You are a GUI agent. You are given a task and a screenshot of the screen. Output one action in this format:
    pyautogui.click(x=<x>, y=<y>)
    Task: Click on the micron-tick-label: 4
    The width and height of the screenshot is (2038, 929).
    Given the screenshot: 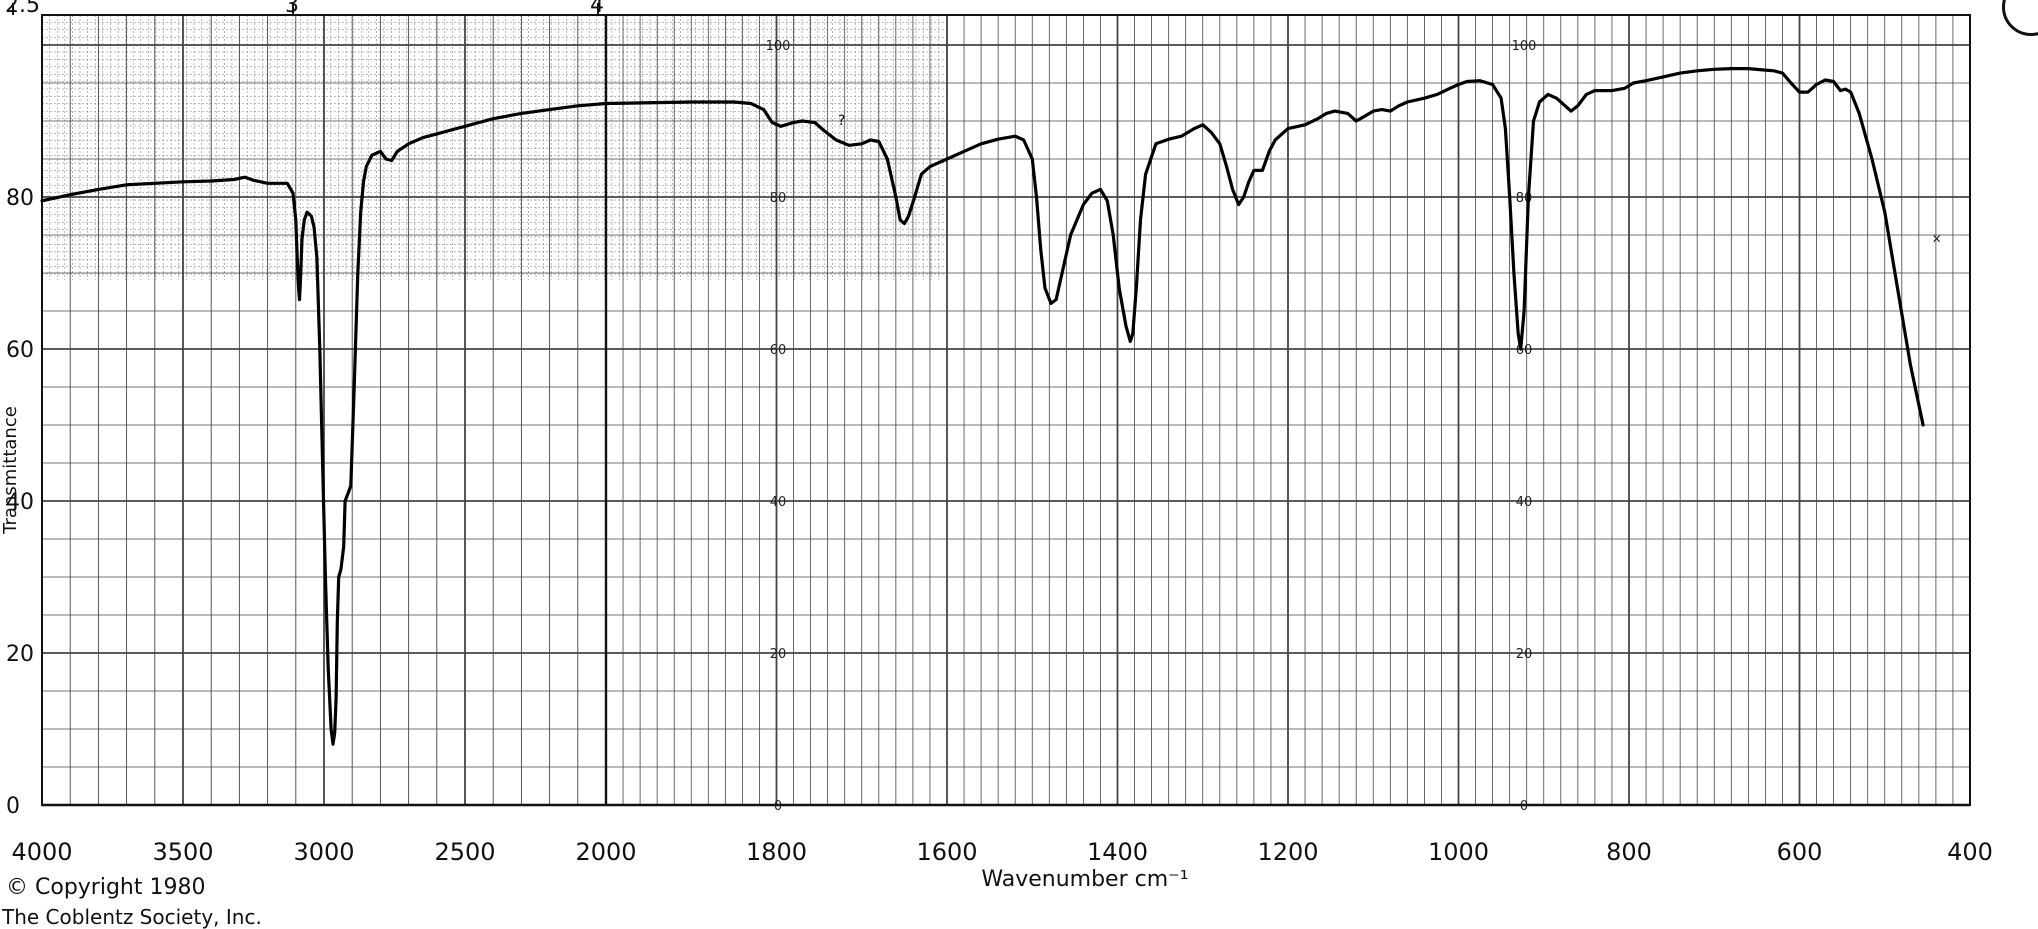 What is the action you would take?
    pyautogui.click(x=597, y=9)
    